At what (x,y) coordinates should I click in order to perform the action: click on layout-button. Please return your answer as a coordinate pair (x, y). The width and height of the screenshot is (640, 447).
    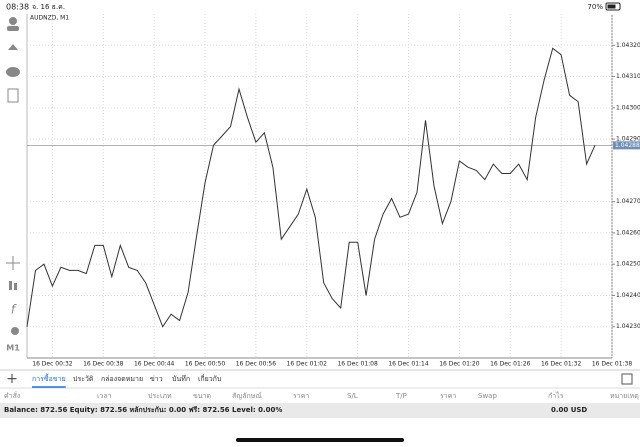
    Looking at the image, I should click on (627, 379).